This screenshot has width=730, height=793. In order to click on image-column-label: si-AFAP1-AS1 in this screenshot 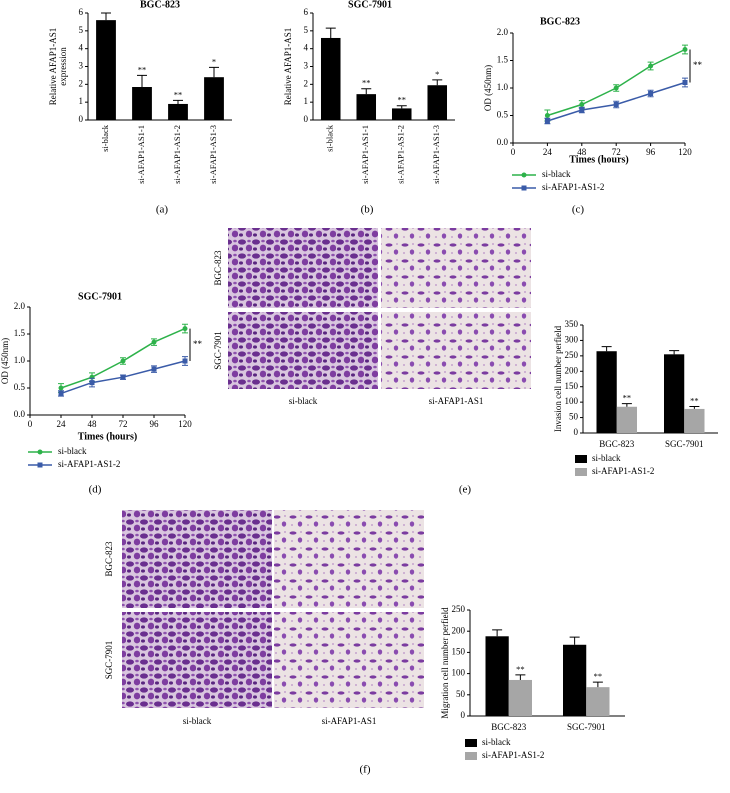, I will do `click(349, 721)`.